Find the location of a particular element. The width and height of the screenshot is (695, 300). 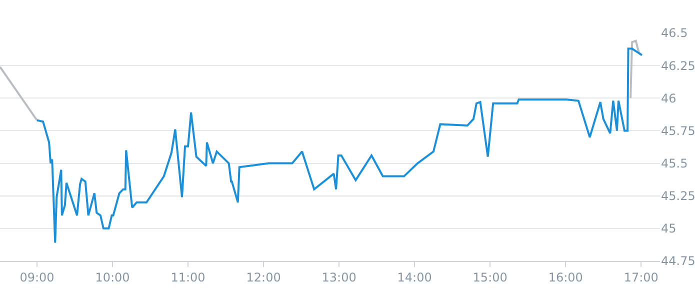

y-tick-label: 44.75 is located at coordinates (678, 261).